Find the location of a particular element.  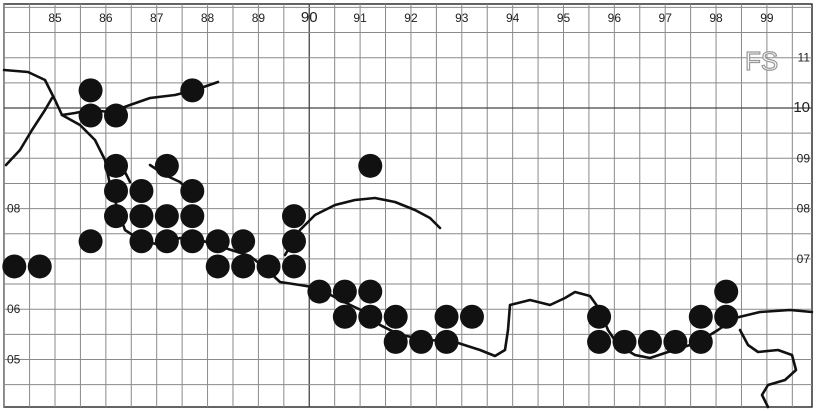

northing-label-right: 07 is located at coordinates (804, 259).